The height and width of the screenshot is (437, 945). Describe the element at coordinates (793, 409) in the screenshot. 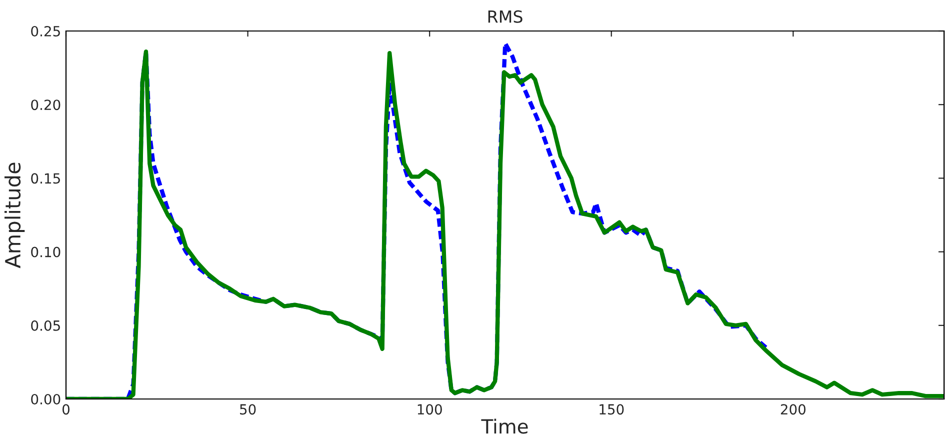

I see `x-tick-label: 200` at that location.